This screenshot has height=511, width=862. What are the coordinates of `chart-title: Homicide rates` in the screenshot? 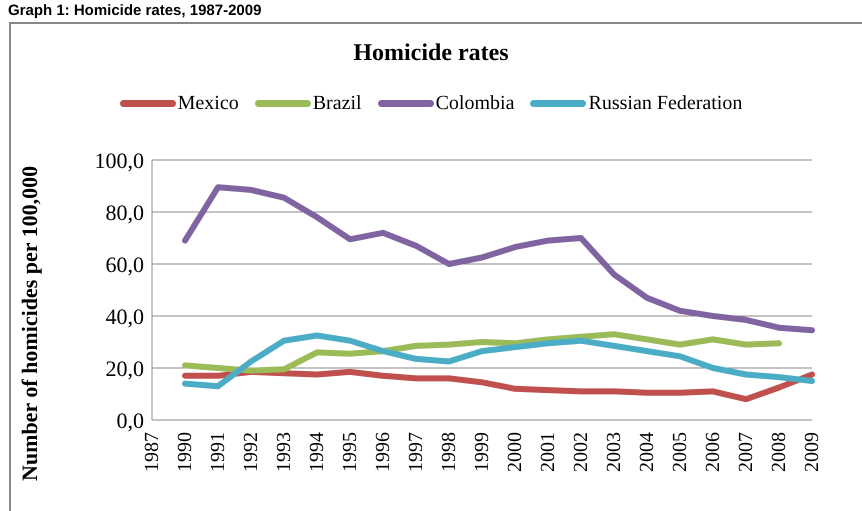 It's located at (431, 53).